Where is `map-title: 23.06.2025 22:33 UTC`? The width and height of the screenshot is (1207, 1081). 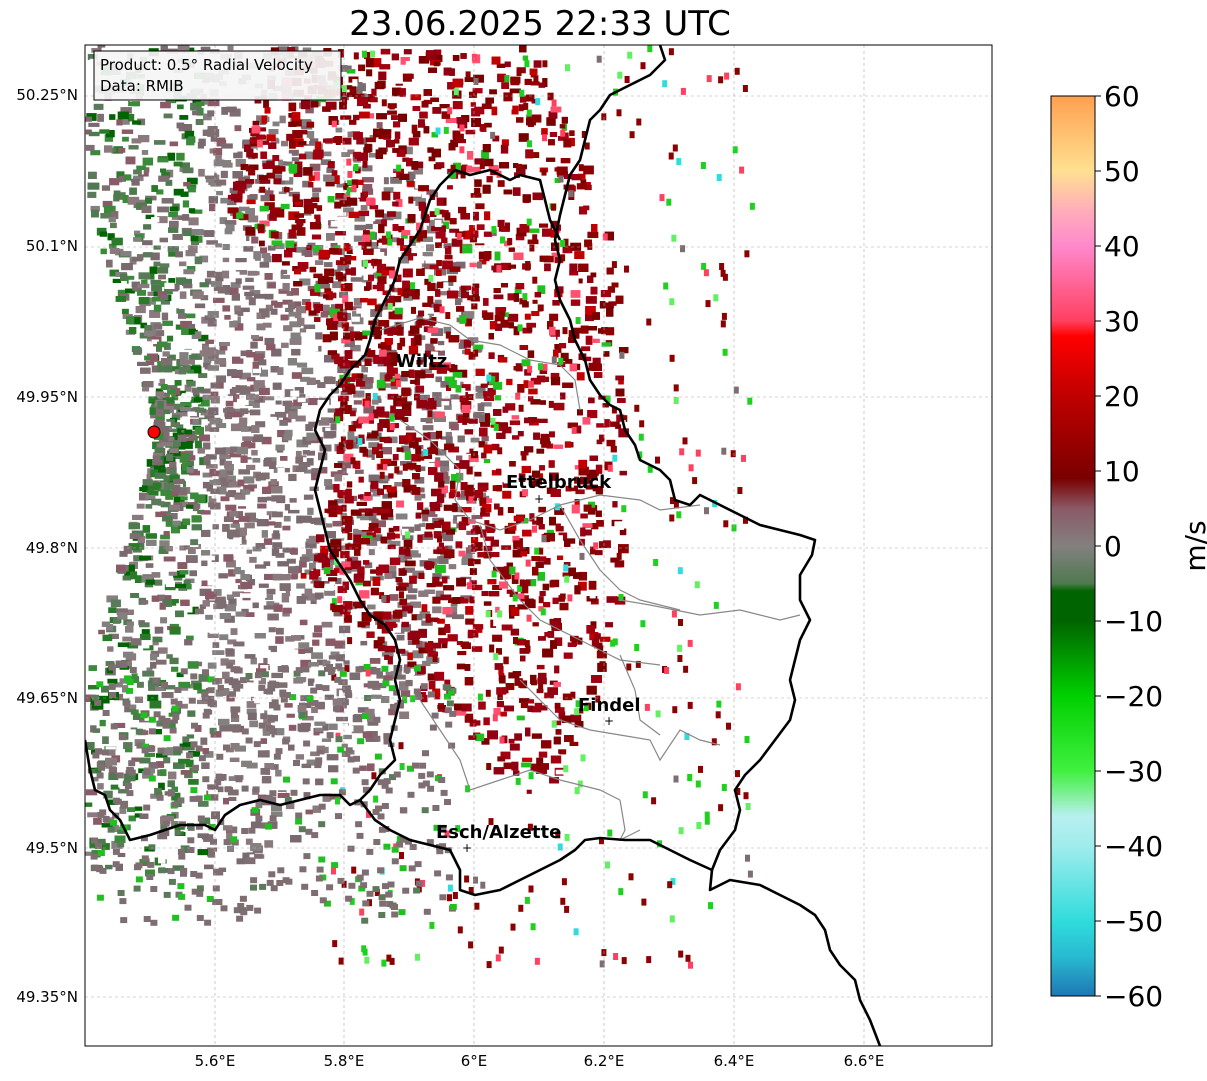 map-title: 23.06.2025 22:33 UTC is located at coordinates (540, 24).